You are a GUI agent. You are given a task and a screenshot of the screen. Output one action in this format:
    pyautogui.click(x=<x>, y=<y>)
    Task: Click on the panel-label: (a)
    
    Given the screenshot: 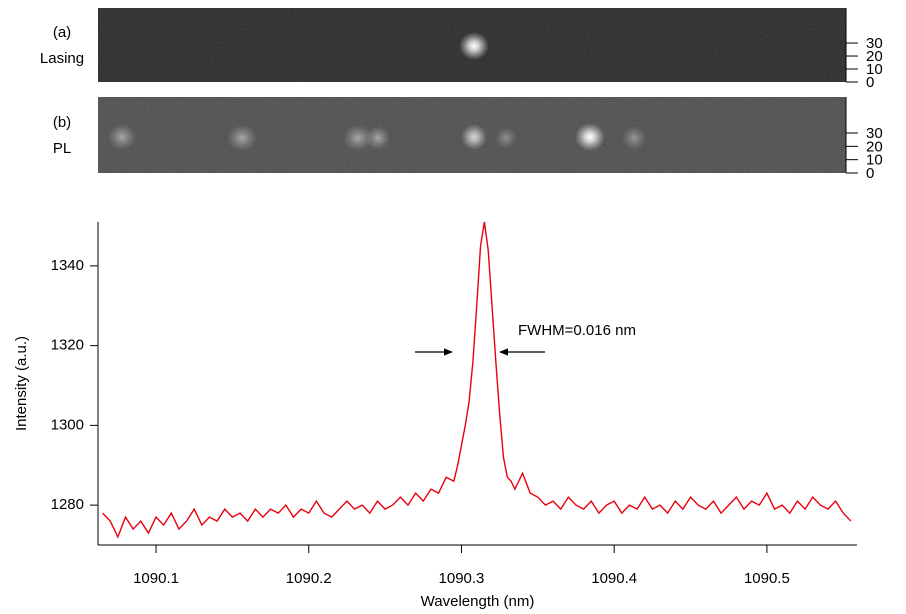 What is the action you would take?
    pyautogui.click(x=62, y=32)
    